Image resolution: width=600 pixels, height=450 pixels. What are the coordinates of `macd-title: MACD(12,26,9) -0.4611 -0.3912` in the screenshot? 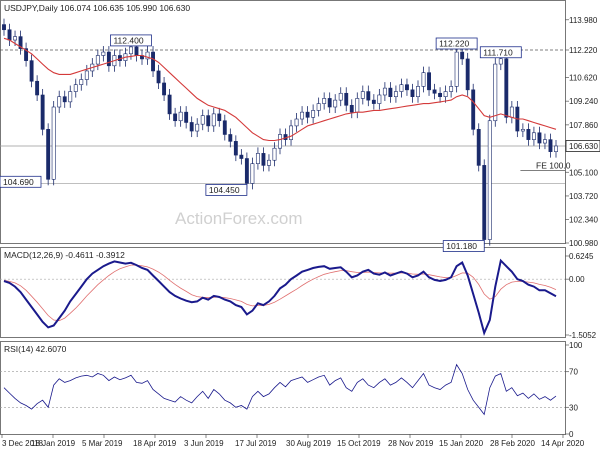 It's located at (64, 255).